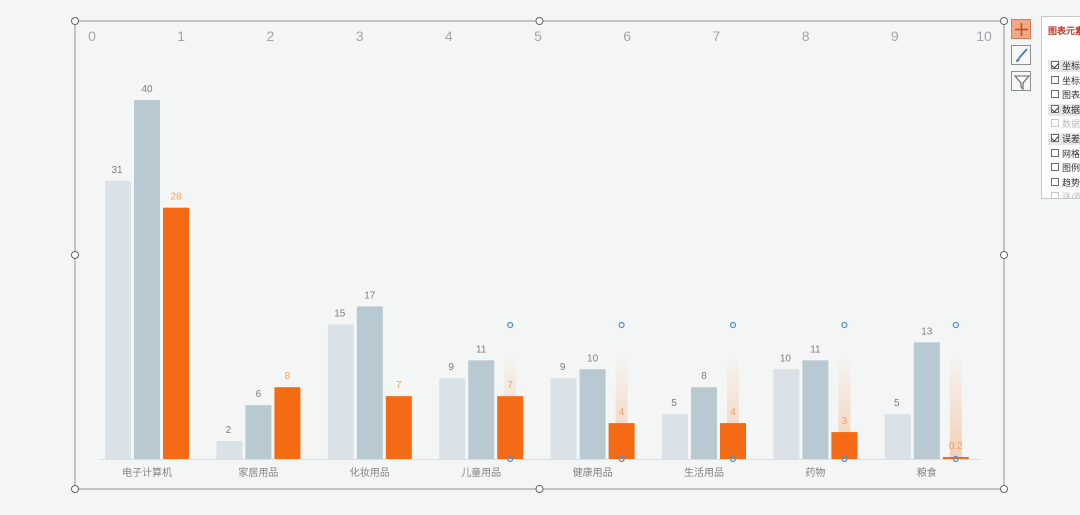  What do you see at coordinates (845, 421) in the screenshot?
I see `data-label: 3` at bounding box center [845, 421].